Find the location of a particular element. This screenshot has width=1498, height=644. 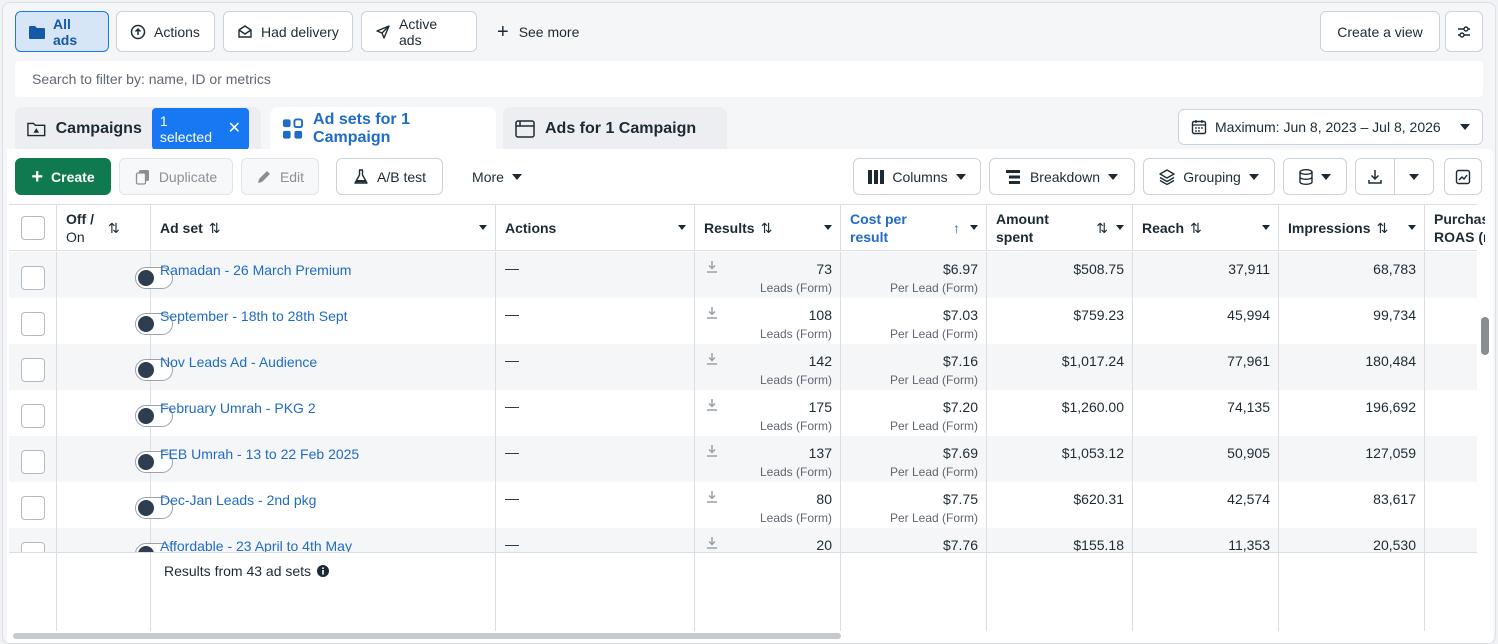

all-ads-filter: All ads is located at coordinates (62, 31).